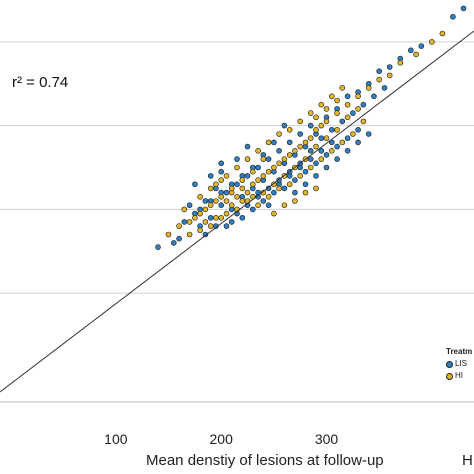 The height and width of the screenshot is (474, 474). What do you see at coordinates (222, 439) in the screenshot?
I see `x-tick-200: 200` at bounding box center [222, 439].